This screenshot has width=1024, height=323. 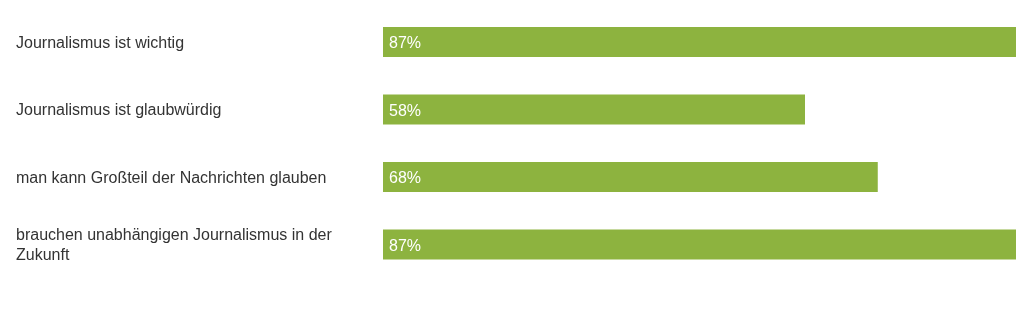 What do you see at coordinates (405, 110) in the screenshot?
I see `data-label: 58%` at bounding box center [405, 110].